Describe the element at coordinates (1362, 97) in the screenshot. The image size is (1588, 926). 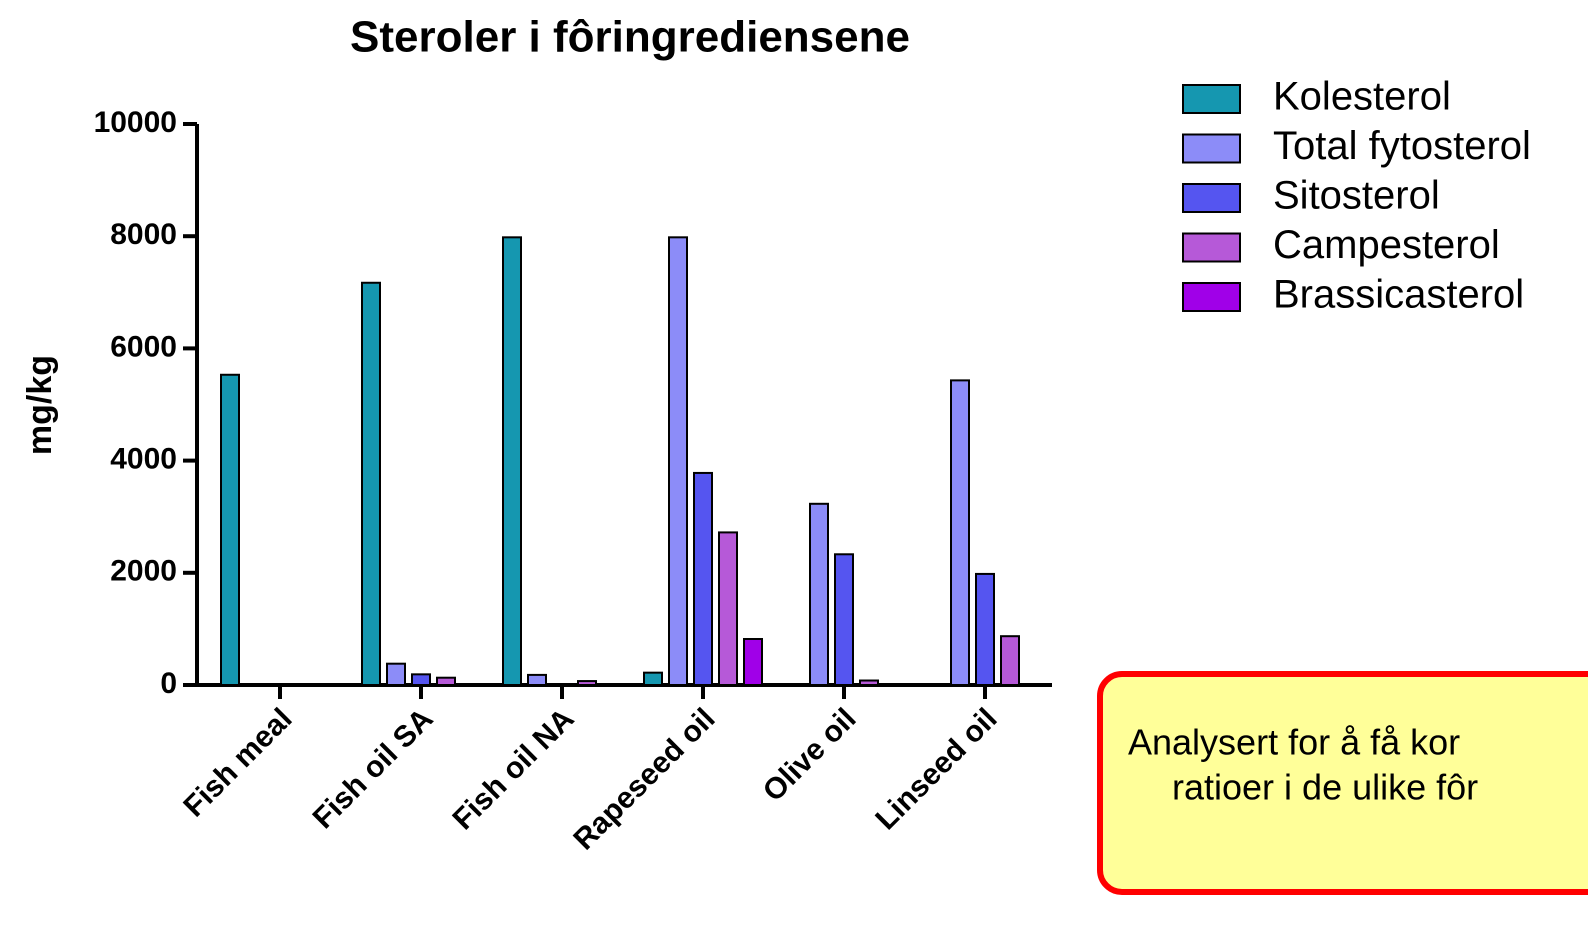
I see `legend-label: Kolesterol` at that location.